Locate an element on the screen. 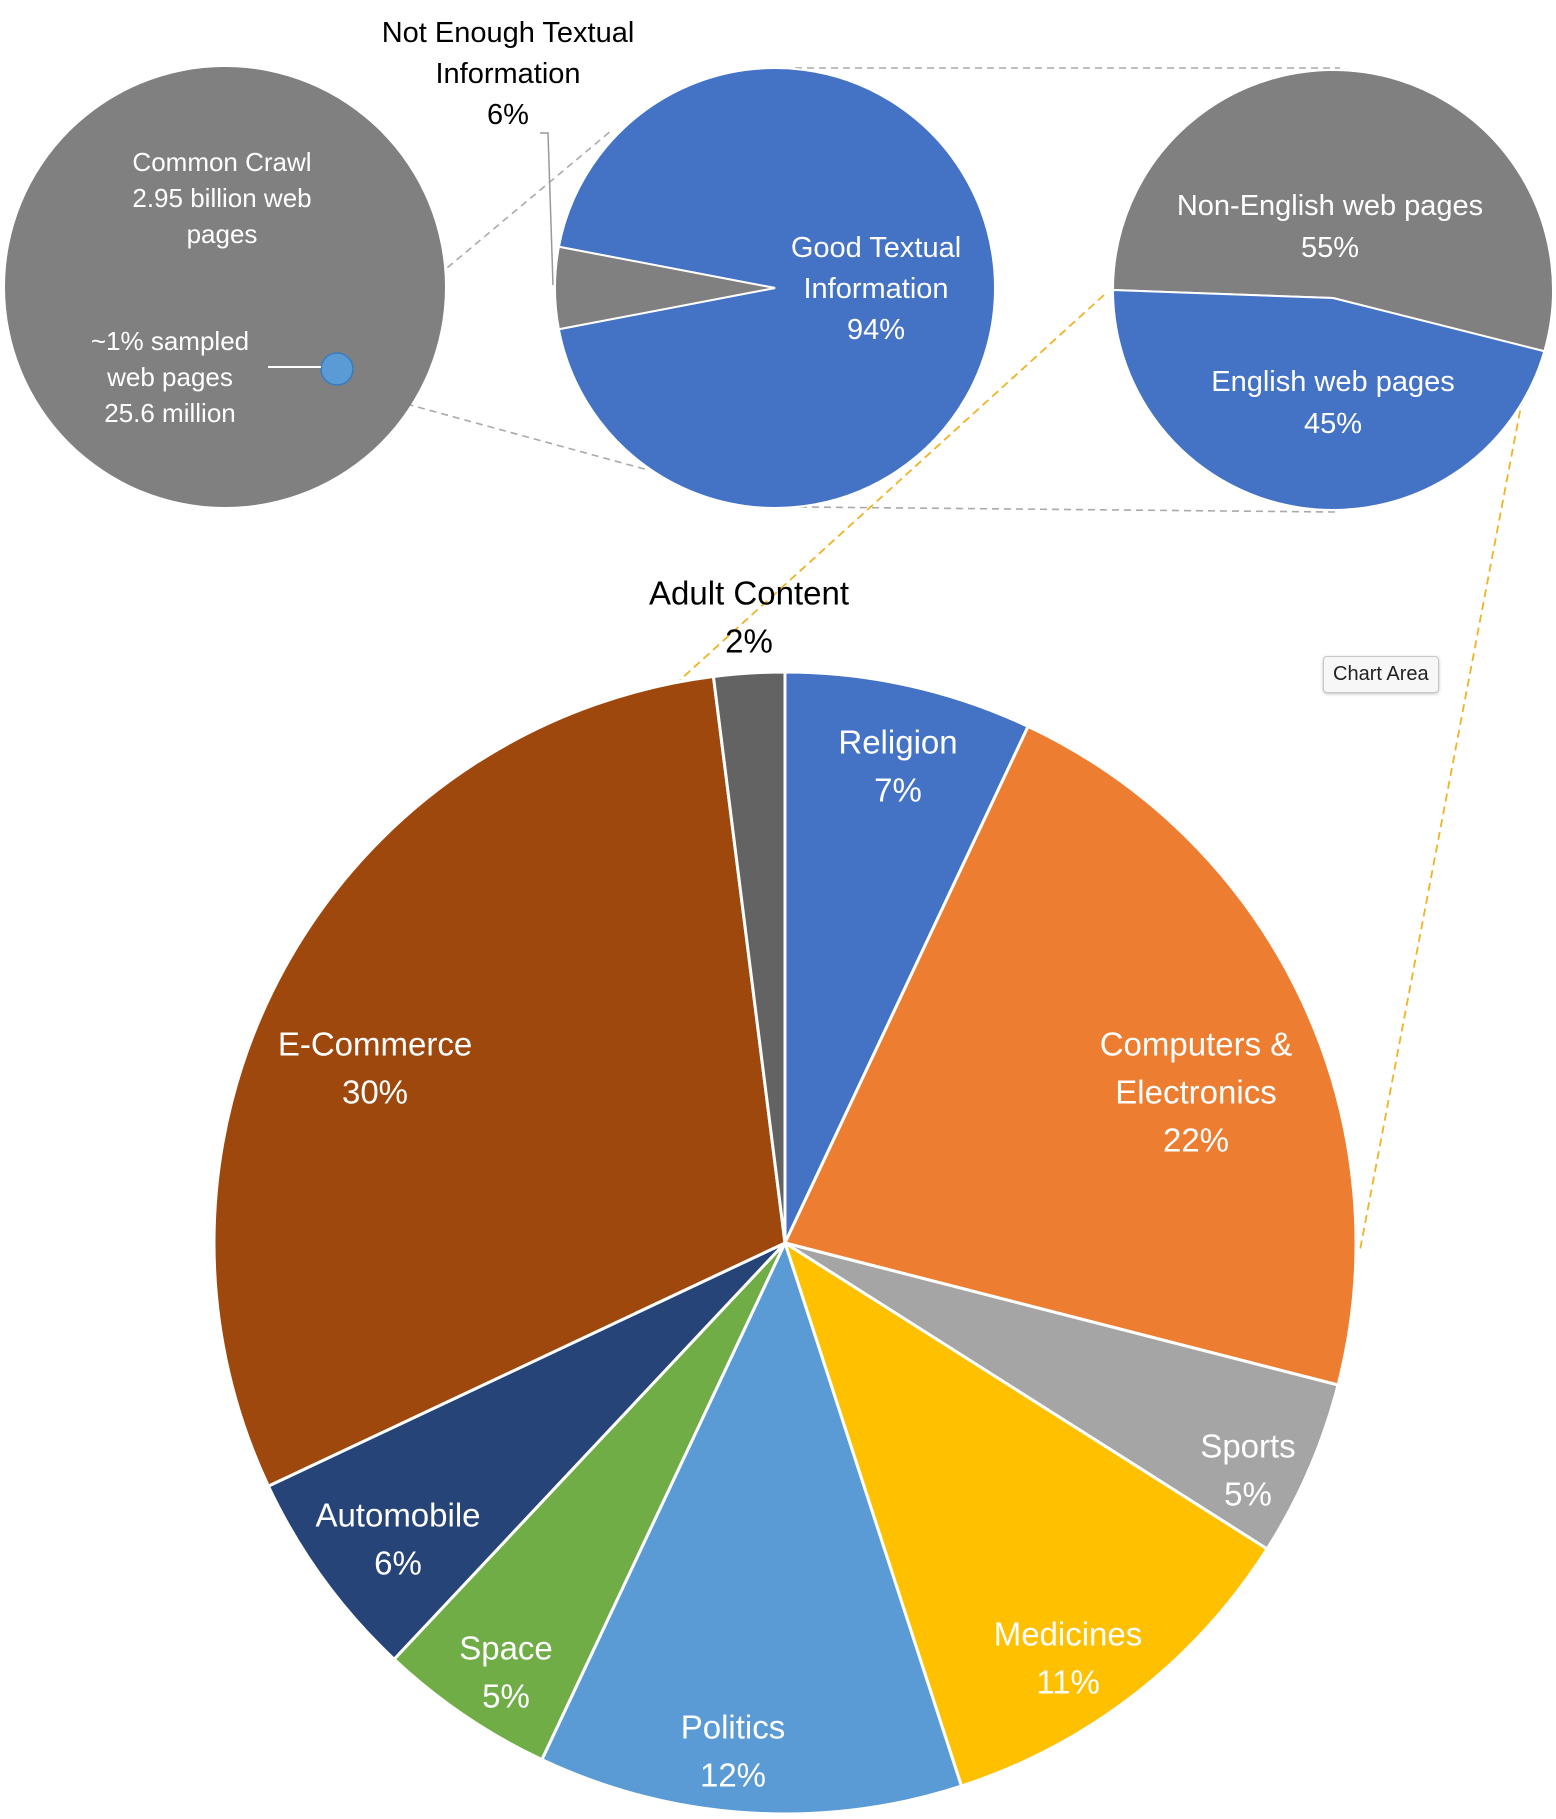 The width and height of the screenshot is (1556, 1819). pie-slice-common-crawl is located at coordinates (225, 287).